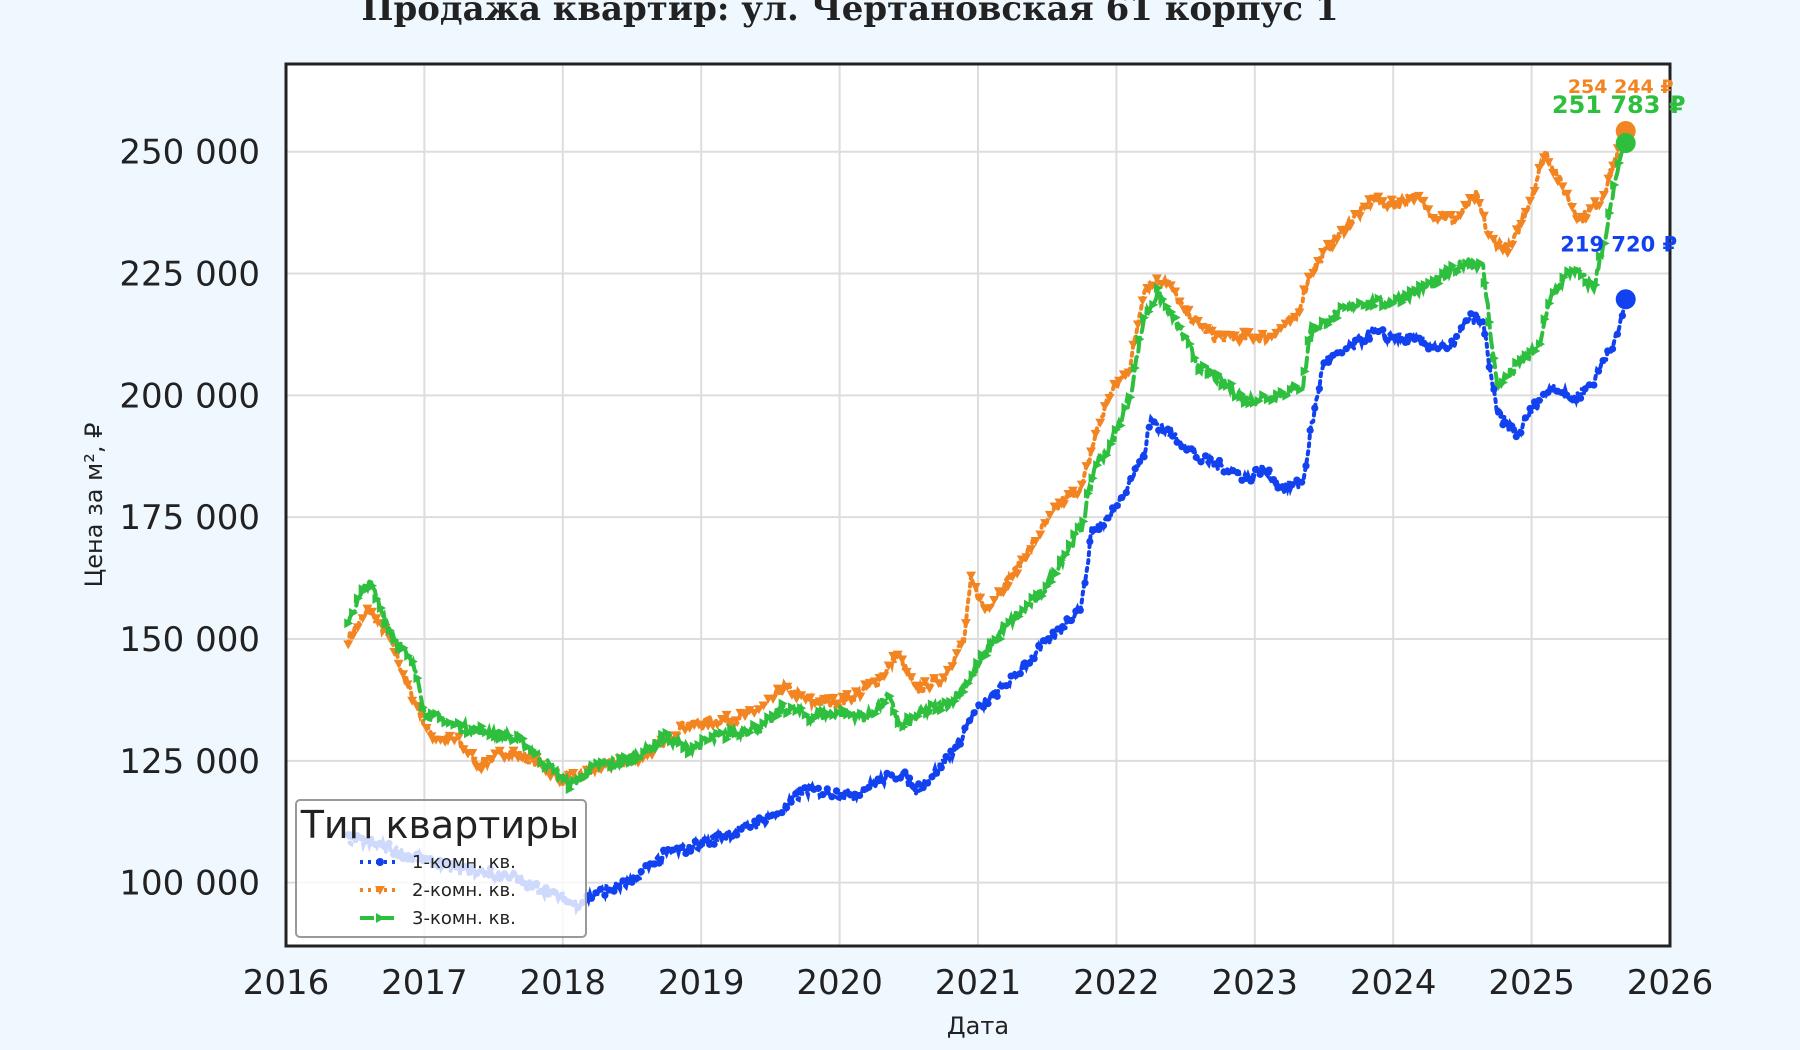 The width and height of the screenshot is (1800, 1050). Describe the element at coordinates (380, 918) in the screenshot. I see `legend-swatch-marker` at that location.